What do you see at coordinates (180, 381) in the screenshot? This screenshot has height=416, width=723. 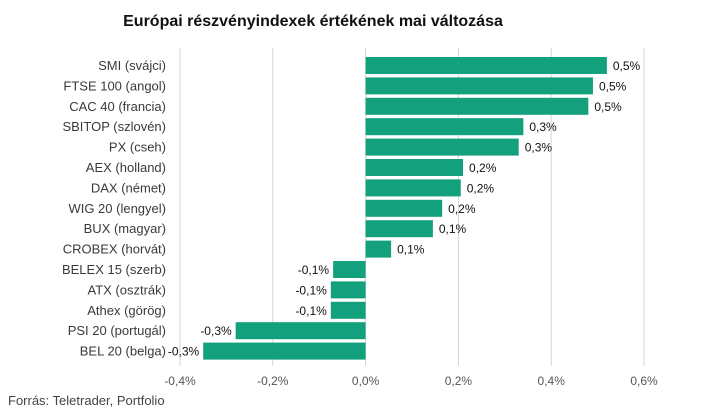 I see `x-tick-label: -0,4%` at bounding box center [180, 381].